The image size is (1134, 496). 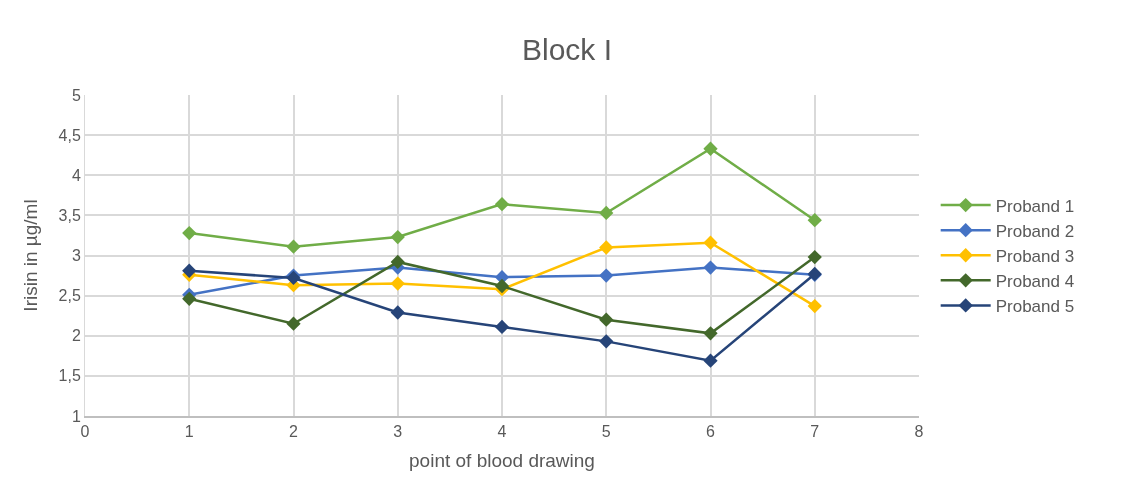 What do you see at coordinates (1035, 206) in the screenshot?
I see `legend-label: Proband 1` at bounding box center [1035, 206].